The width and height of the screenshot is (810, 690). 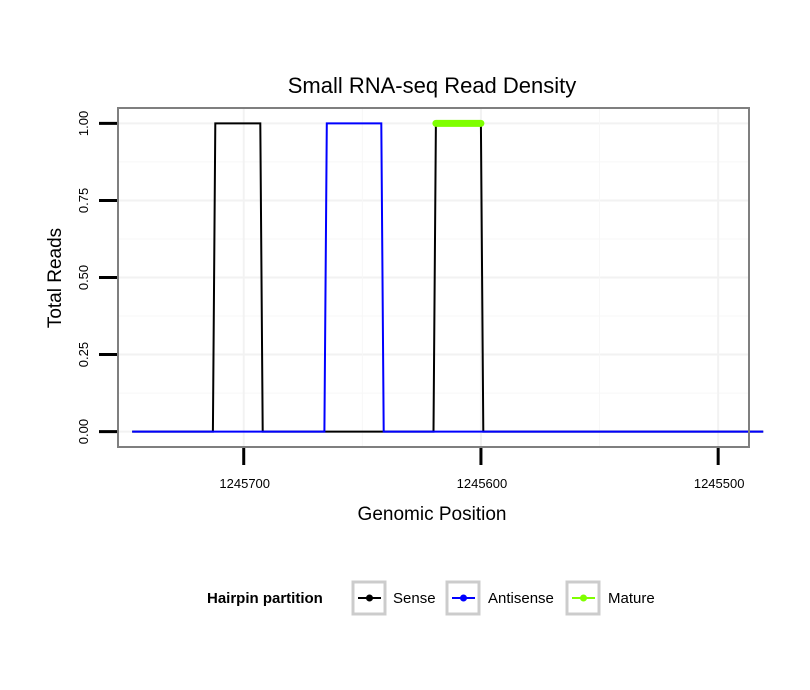 I want to click on legend: Hairpin partition Sense Antisense Mature, so click(x=431, y=598).